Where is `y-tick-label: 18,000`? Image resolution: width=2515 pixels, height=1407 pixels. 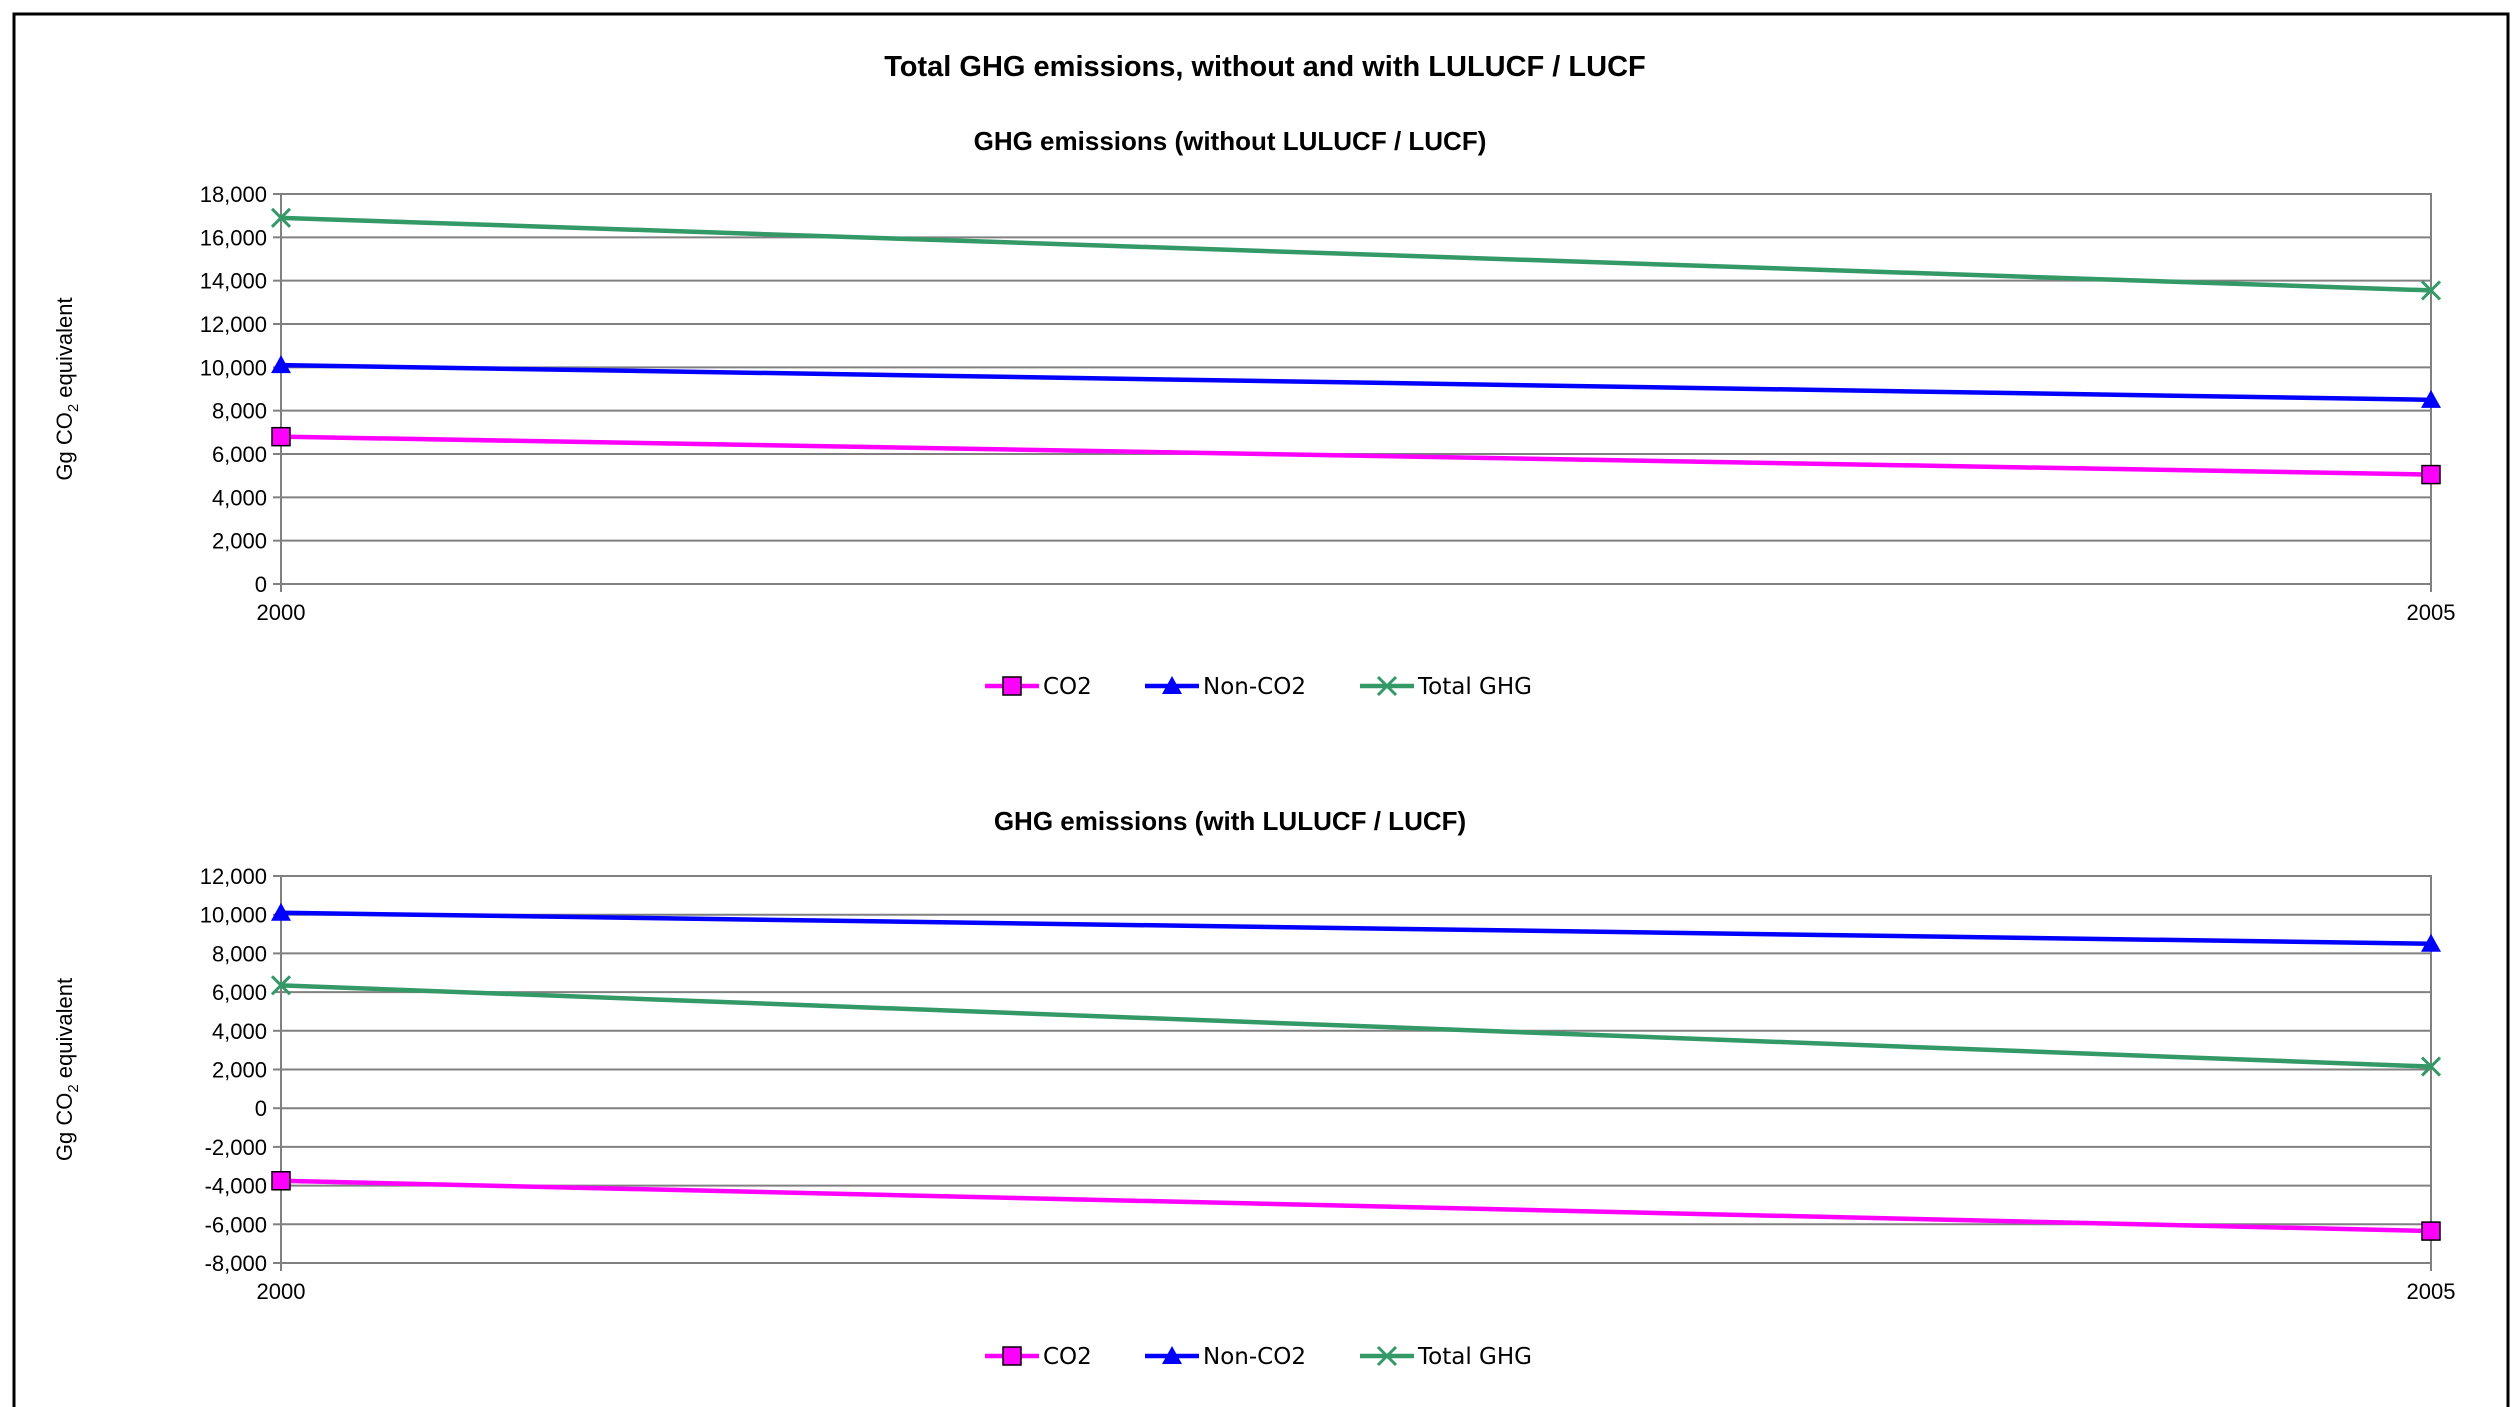
y-tick-label: 18,000 is located at coordinates (233, 194).